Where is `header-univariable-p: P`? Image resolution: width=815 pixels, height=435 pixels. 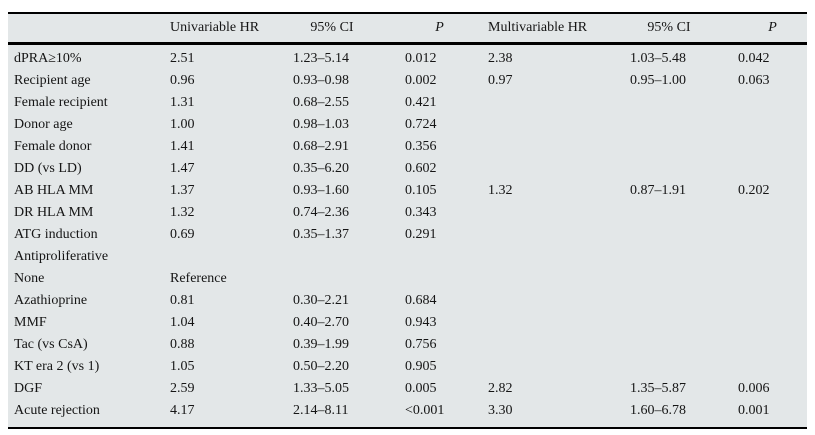 header-univariable-p: P is located at coordinates (446, 29).